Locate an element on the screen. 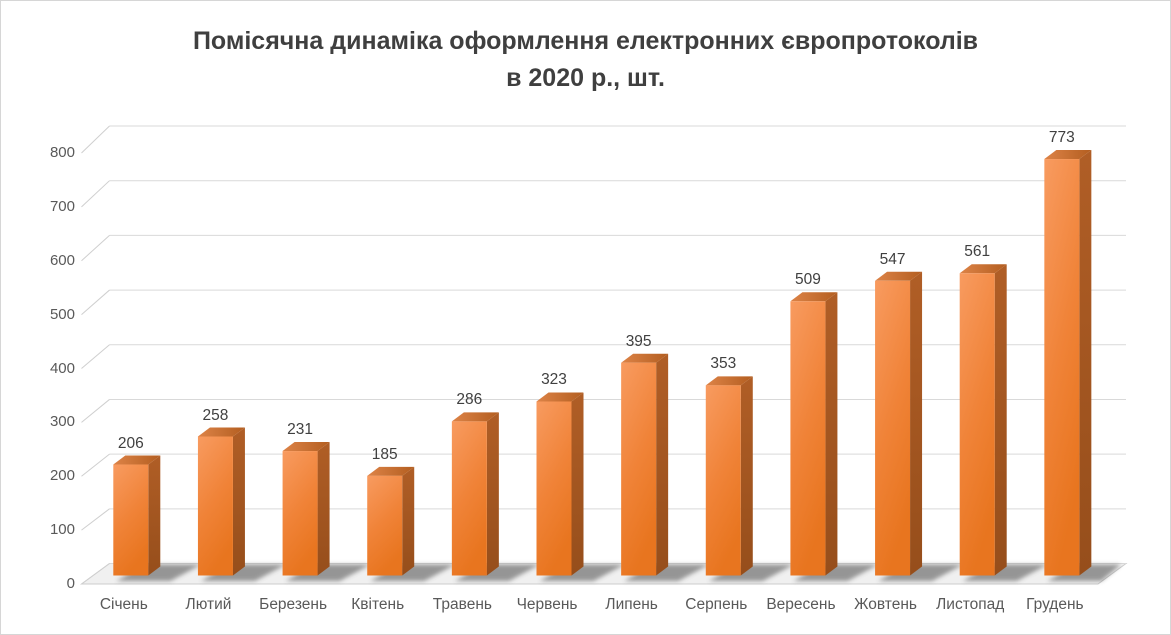 The image size is (1171, 635). bar-value-label: 286 is located at coordinates (469, 400).